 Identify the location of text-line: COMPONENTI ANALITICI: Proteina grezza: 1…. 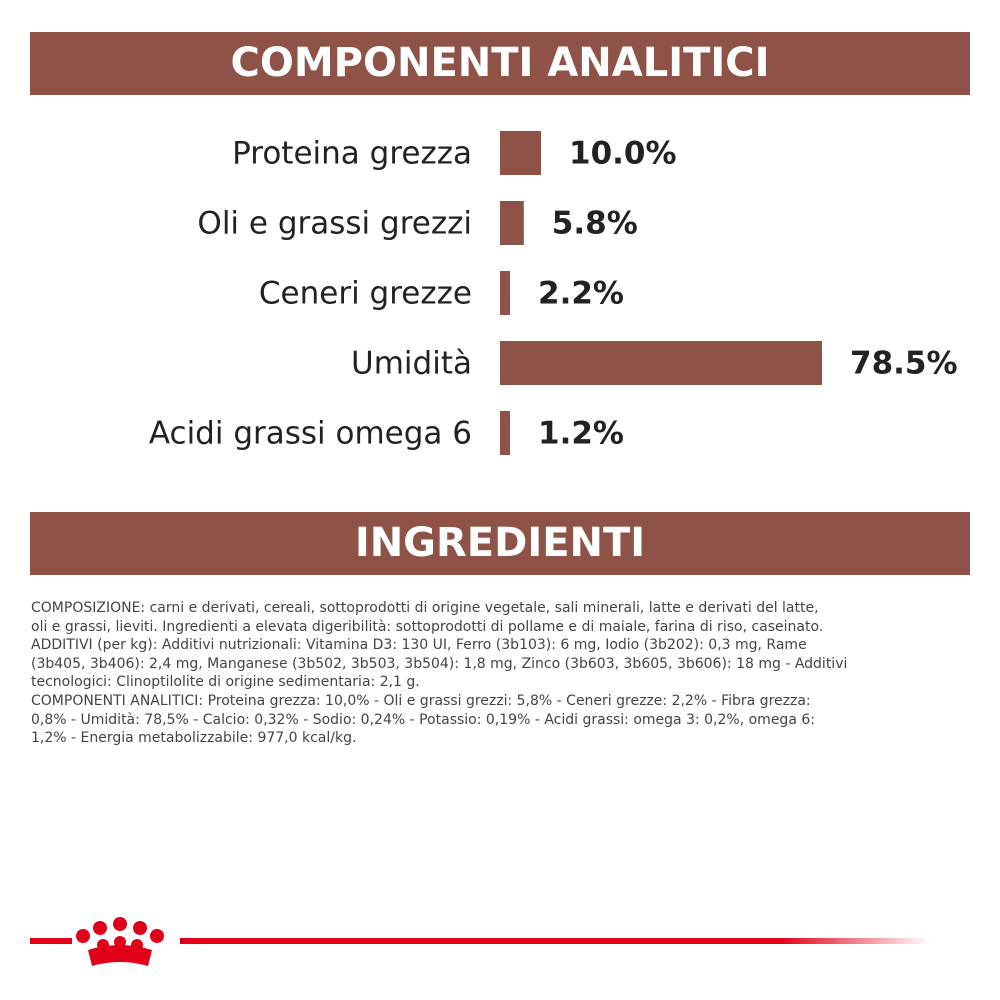
(421, 700).